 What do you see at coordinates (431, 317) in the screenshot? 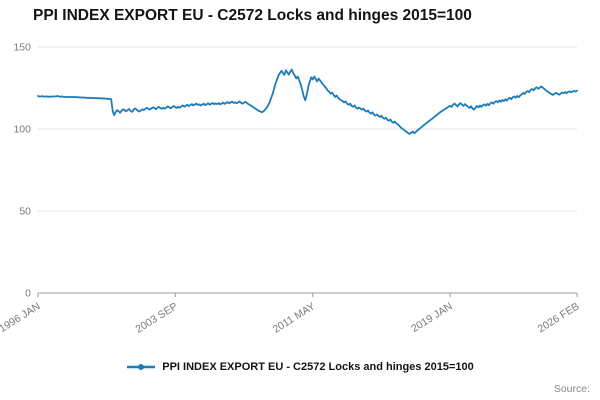
I see `x-tick-label: 2019 JAN` at bounding box center [431, 317].